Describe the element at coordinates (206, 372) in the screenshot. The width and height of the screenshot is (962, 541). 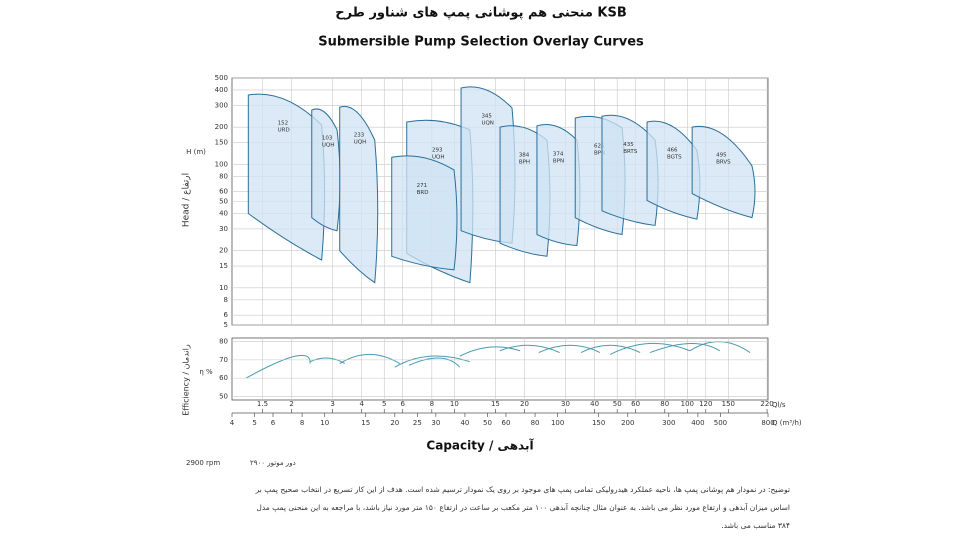
I see `efficiency-unit: η %` at that location.